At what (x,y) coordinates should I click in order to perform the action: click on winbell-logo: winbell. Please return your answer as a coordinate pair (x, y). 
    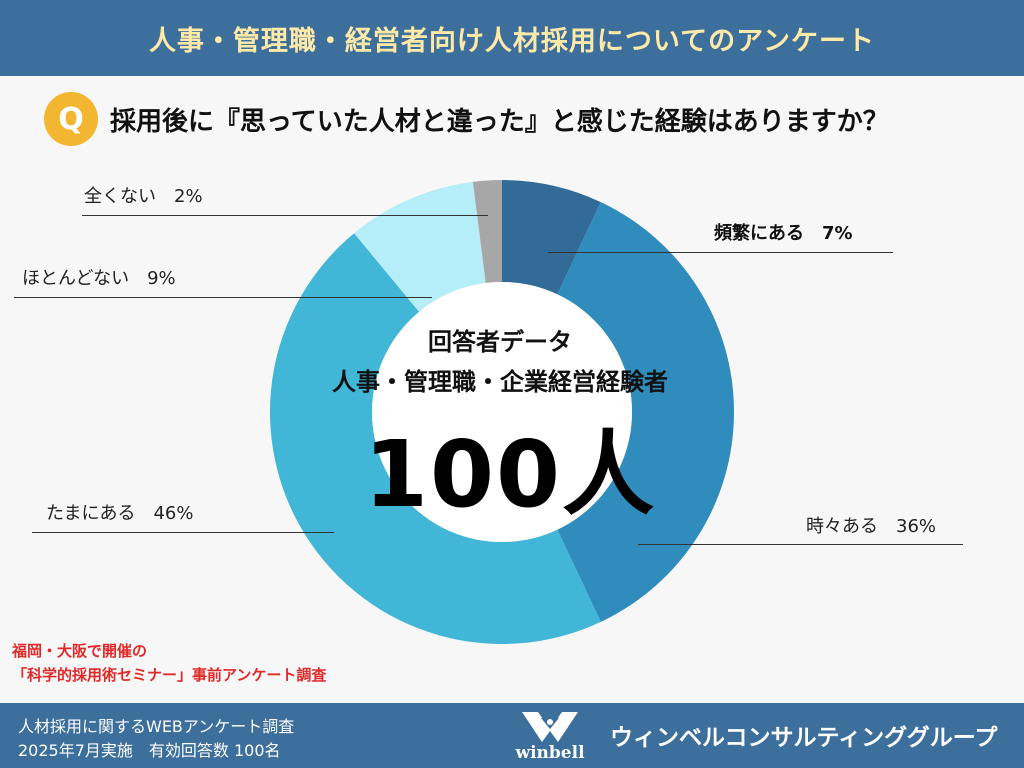
    Looking at the image, I should click on (550, 736).